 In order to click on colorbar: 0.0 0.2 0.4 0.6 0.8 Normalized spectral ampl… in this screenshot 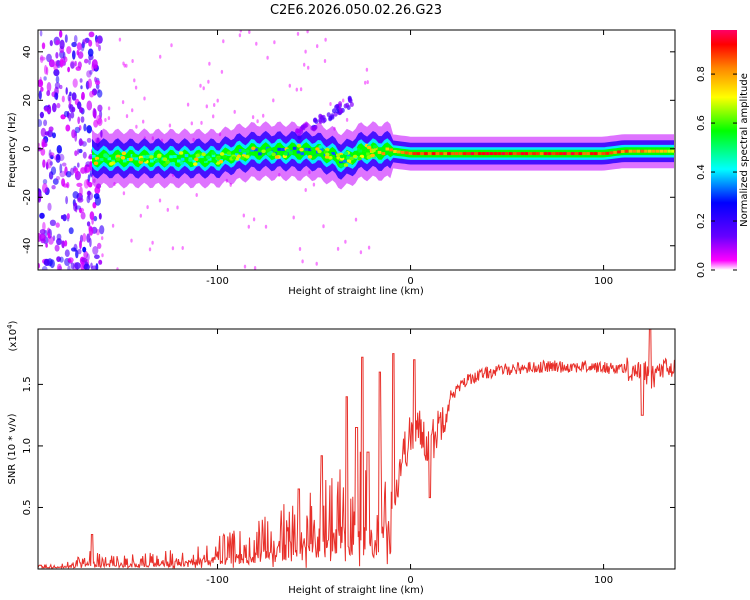, I will do `click(723, 154)`.